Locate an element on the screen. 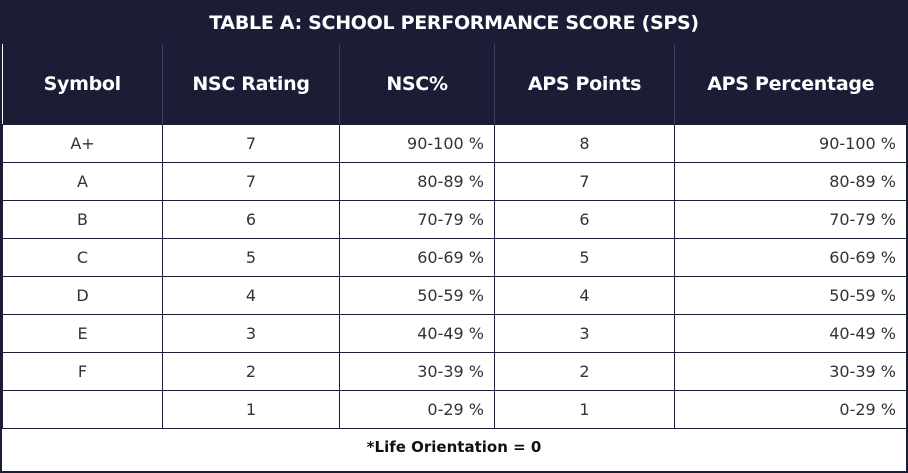 This screenshot has width=908, height=473. table-cell: B is located at coordinates (82, 219).